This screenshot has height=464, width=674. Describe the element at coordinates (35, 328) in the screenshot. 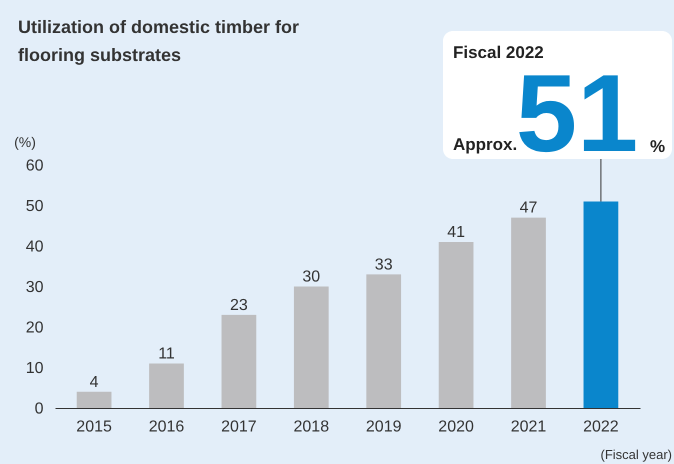

I see `y-tick-label: 20` at that location.